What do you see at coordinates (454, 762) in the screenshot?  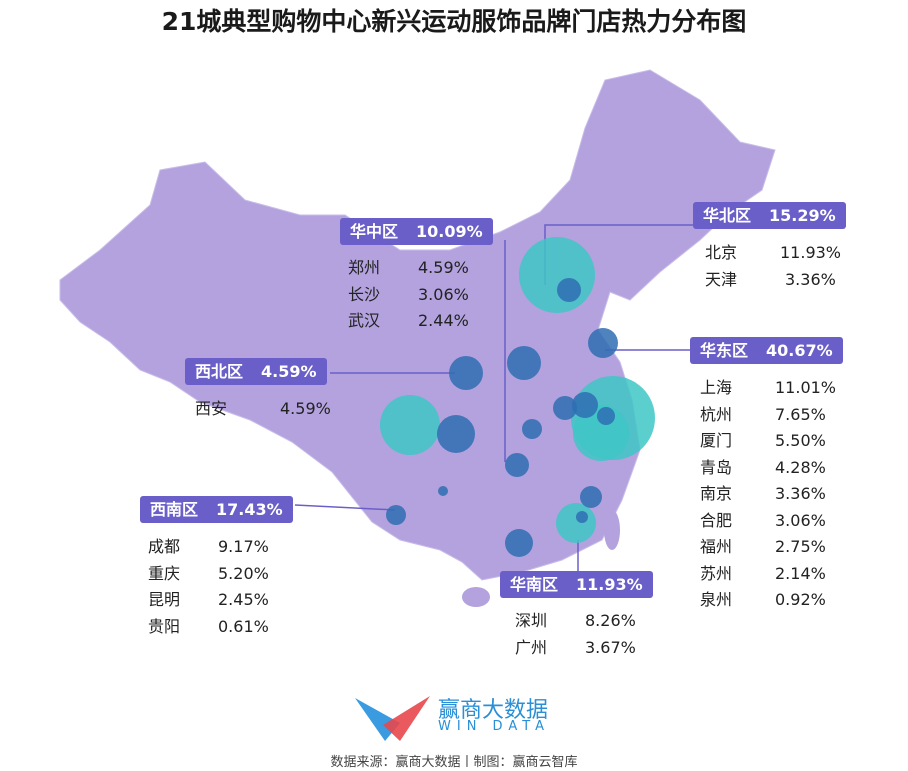 I see `source-note: 数据来源：赢商大数据丨制图：赢商云智库` at bounding box center [454, 762].